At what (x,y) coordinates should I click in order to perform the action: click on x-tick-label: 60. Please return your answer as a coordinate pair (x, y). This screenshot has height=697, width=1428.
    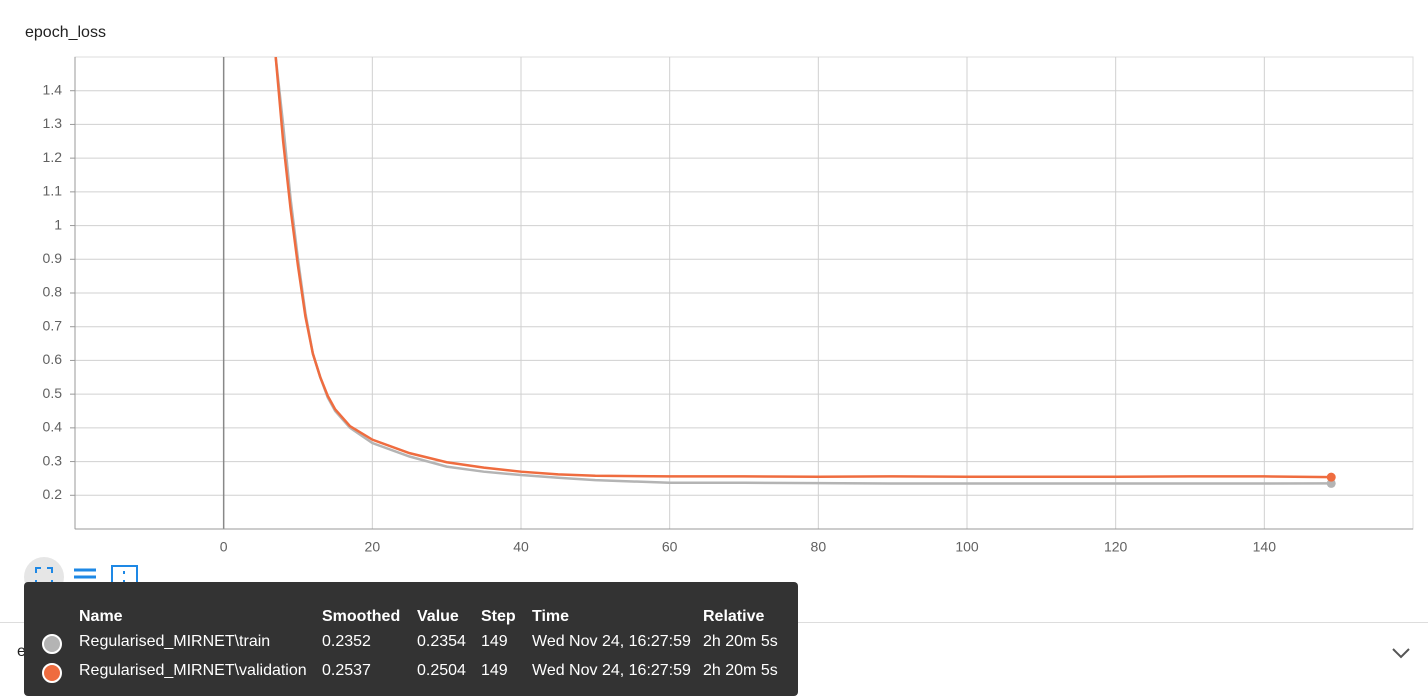
    Looking at the image, I should click on (670, 547).